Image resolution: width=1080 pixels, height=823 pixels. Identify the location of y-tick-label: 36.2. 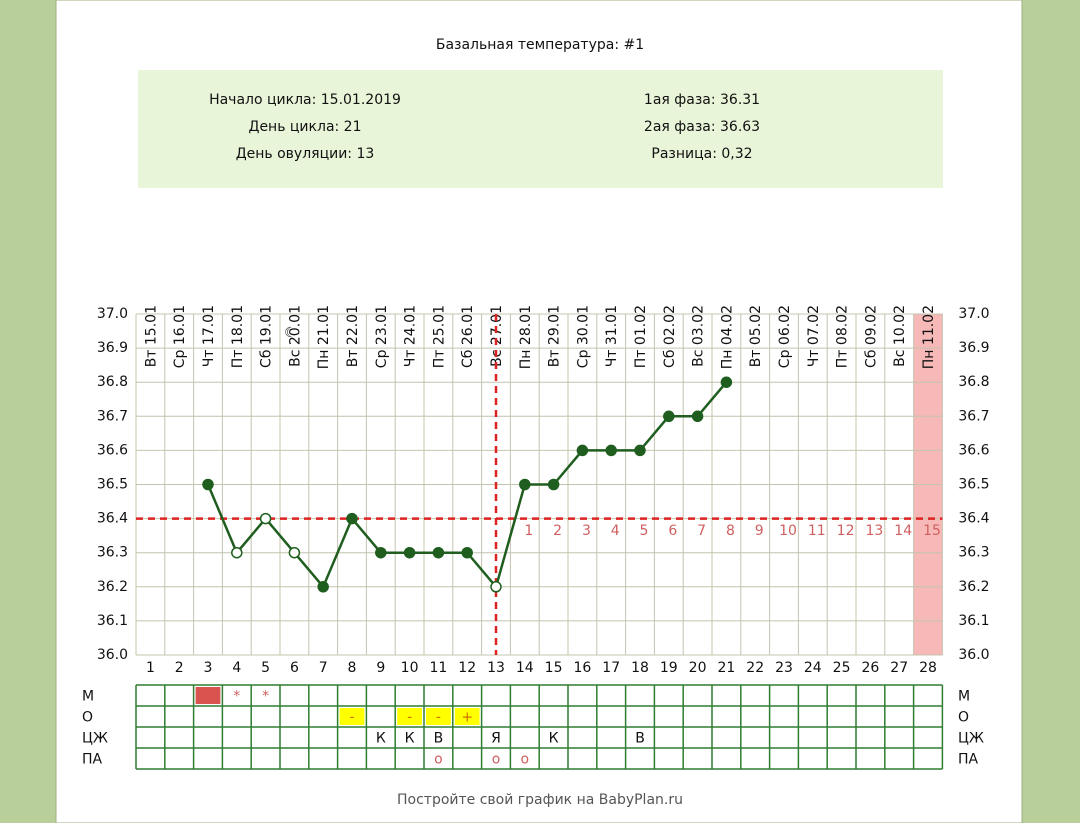
(112, 587).